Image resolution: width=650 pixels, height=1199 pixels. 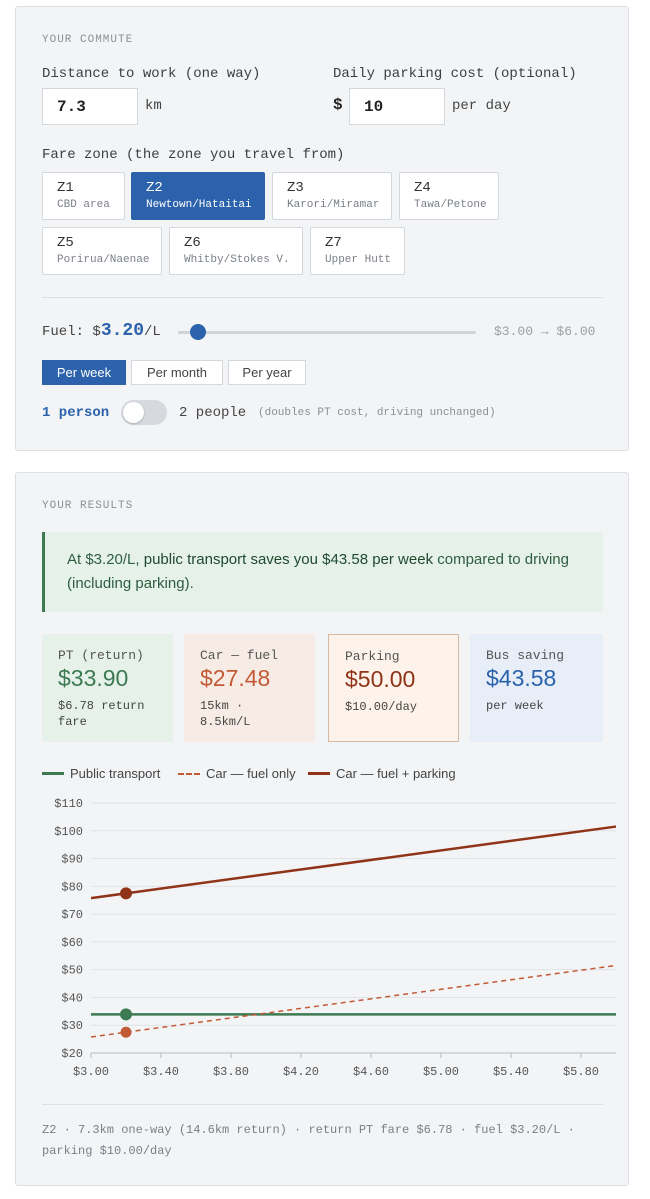 I want to click on zone-code: Z2, so click(x=154, y=188).